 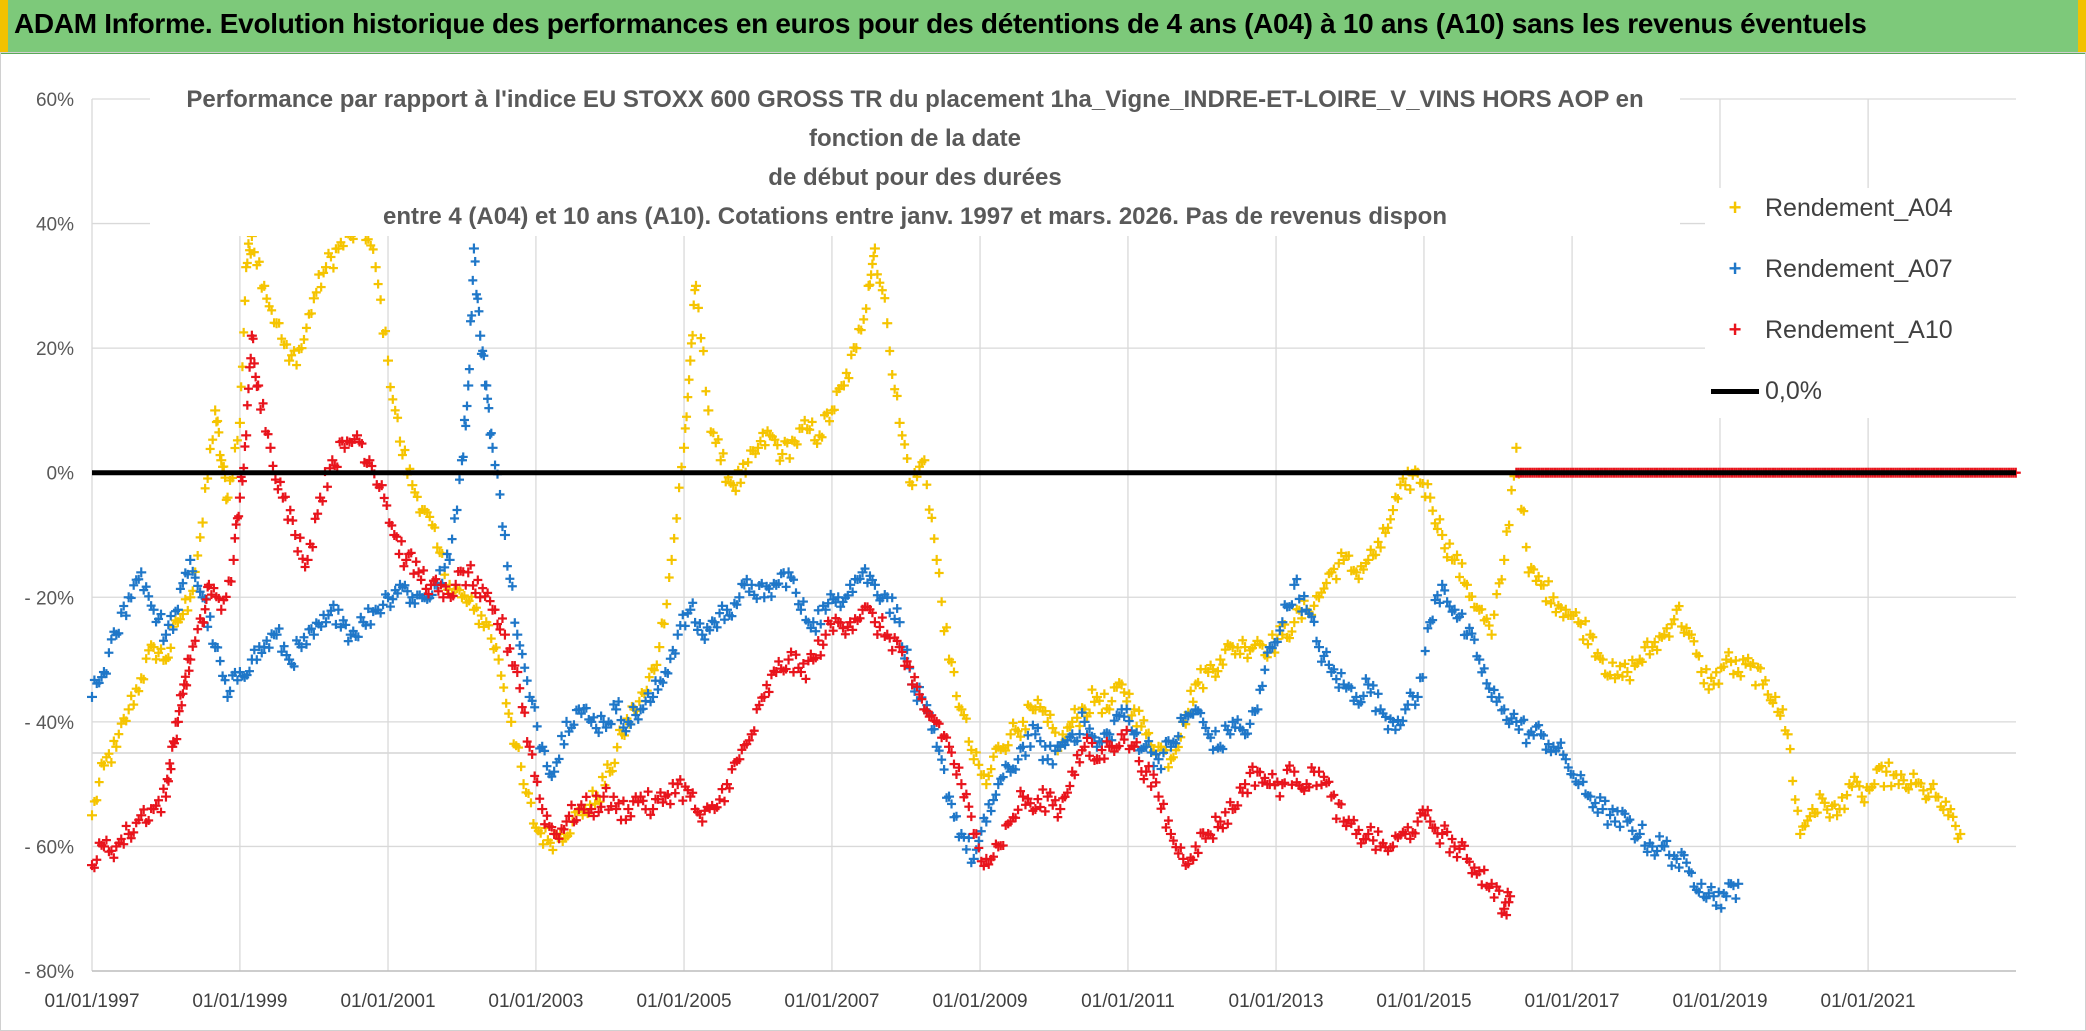 I want to click on legend-marker-a07: +, so click(x=1735, y=268).